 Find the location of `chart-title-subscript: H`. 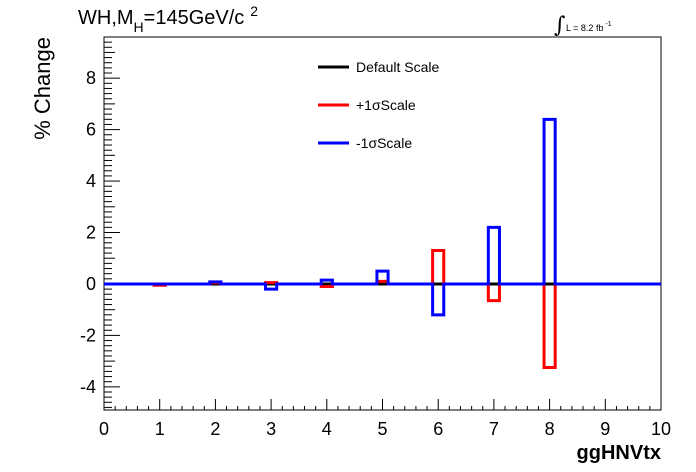

chart-title-subscript: H is located at coordinates (139, 27).